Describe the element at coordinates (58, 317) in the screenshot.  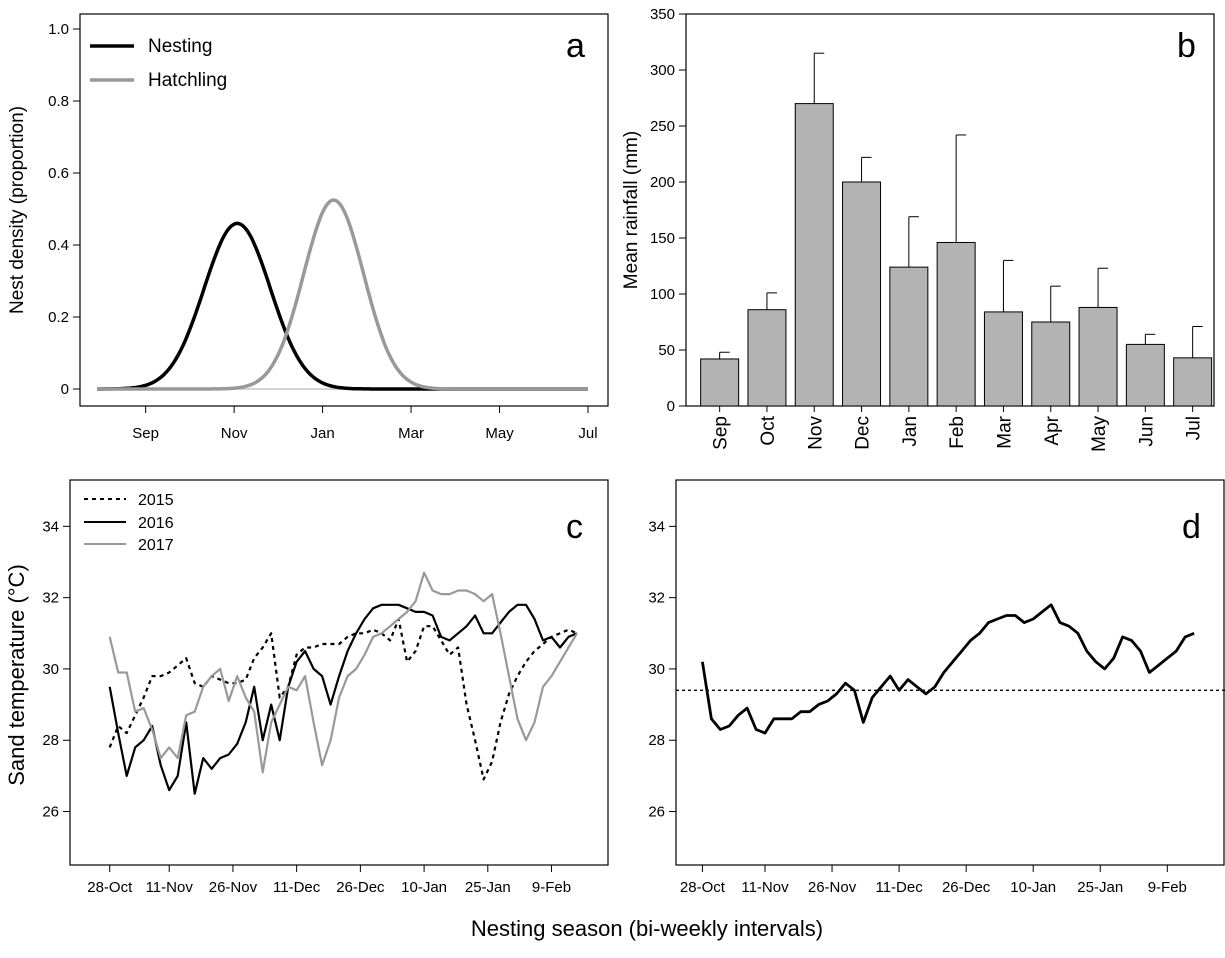
I see `panel-a-ytick-label: 0.2` at that location.